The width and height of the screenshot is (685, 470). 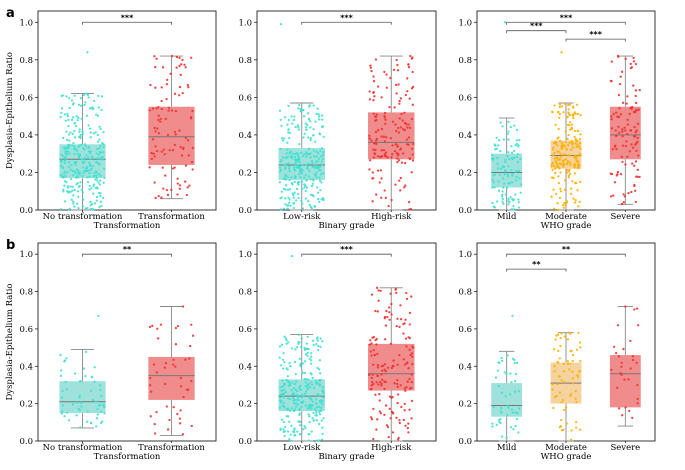 I want to click on y-tick-label: 0.4, so click(x=245, y=367).